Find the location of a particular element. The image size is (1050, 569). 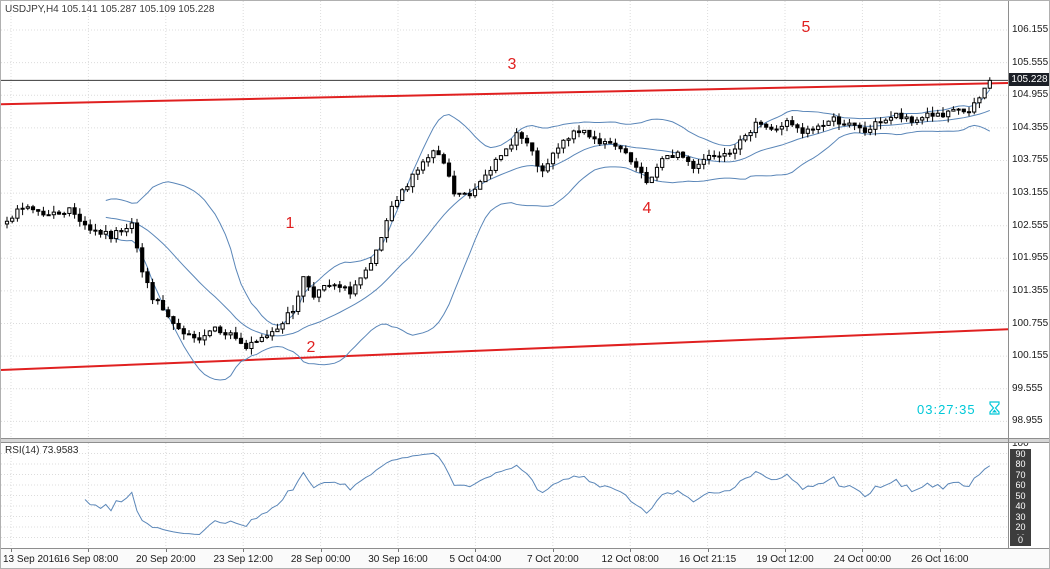

time-axis-label: 19 Oct 12:00 is located at coordinates (785, 559).